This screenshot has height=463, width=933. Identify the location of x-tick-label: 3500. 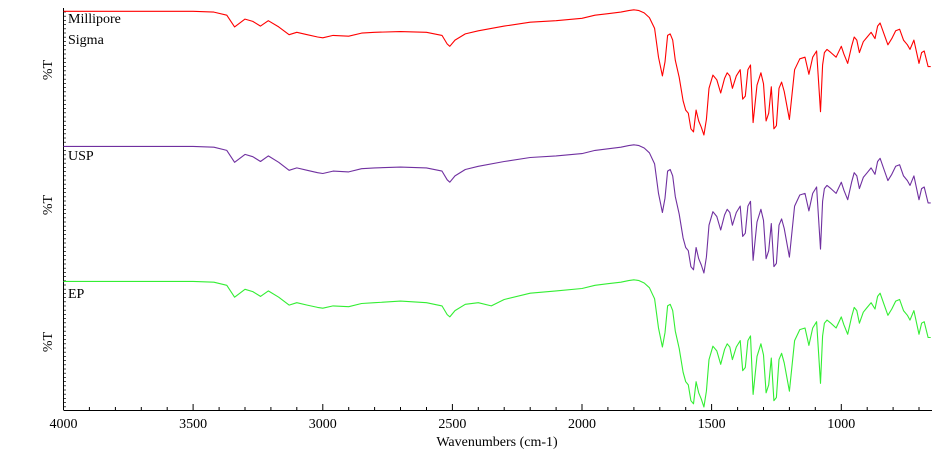
(193, 424).